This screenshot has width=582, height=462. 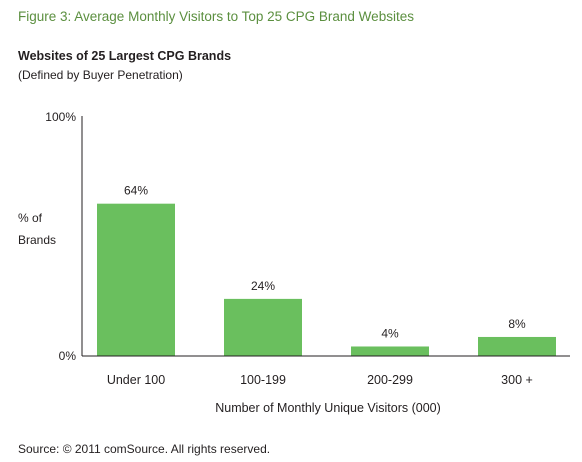 I want to click on data-label-1: 64%, so click(x=136, y=191).